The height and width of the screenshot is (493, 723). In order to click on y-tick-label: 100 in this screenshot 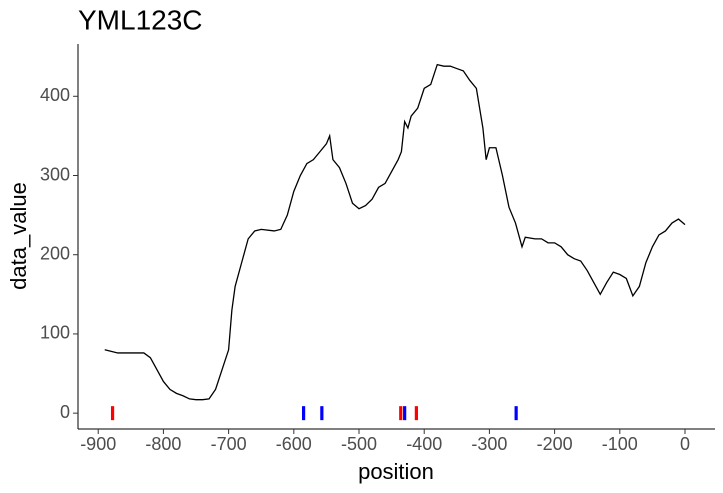, I will do `click(55, 333)`.